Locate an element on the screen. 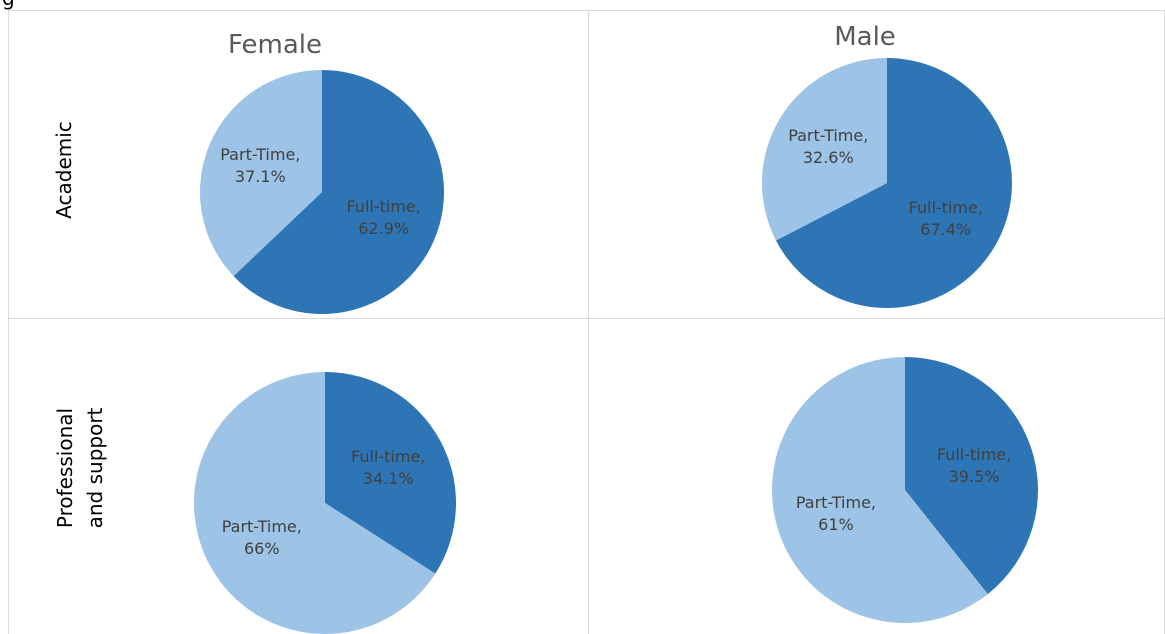 This screenshot has width=1165, height=634. chart-title: Male is located at coordinates (865, 37).